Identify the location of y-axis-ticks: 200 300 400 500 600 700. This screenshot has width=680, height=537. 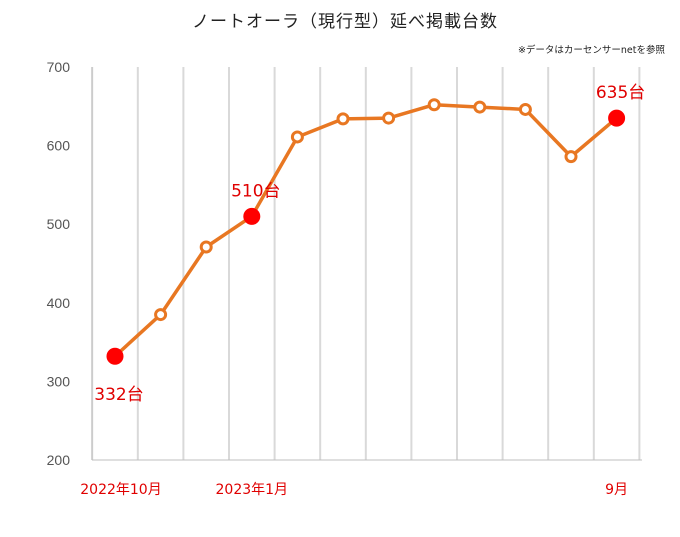
(59, 263).